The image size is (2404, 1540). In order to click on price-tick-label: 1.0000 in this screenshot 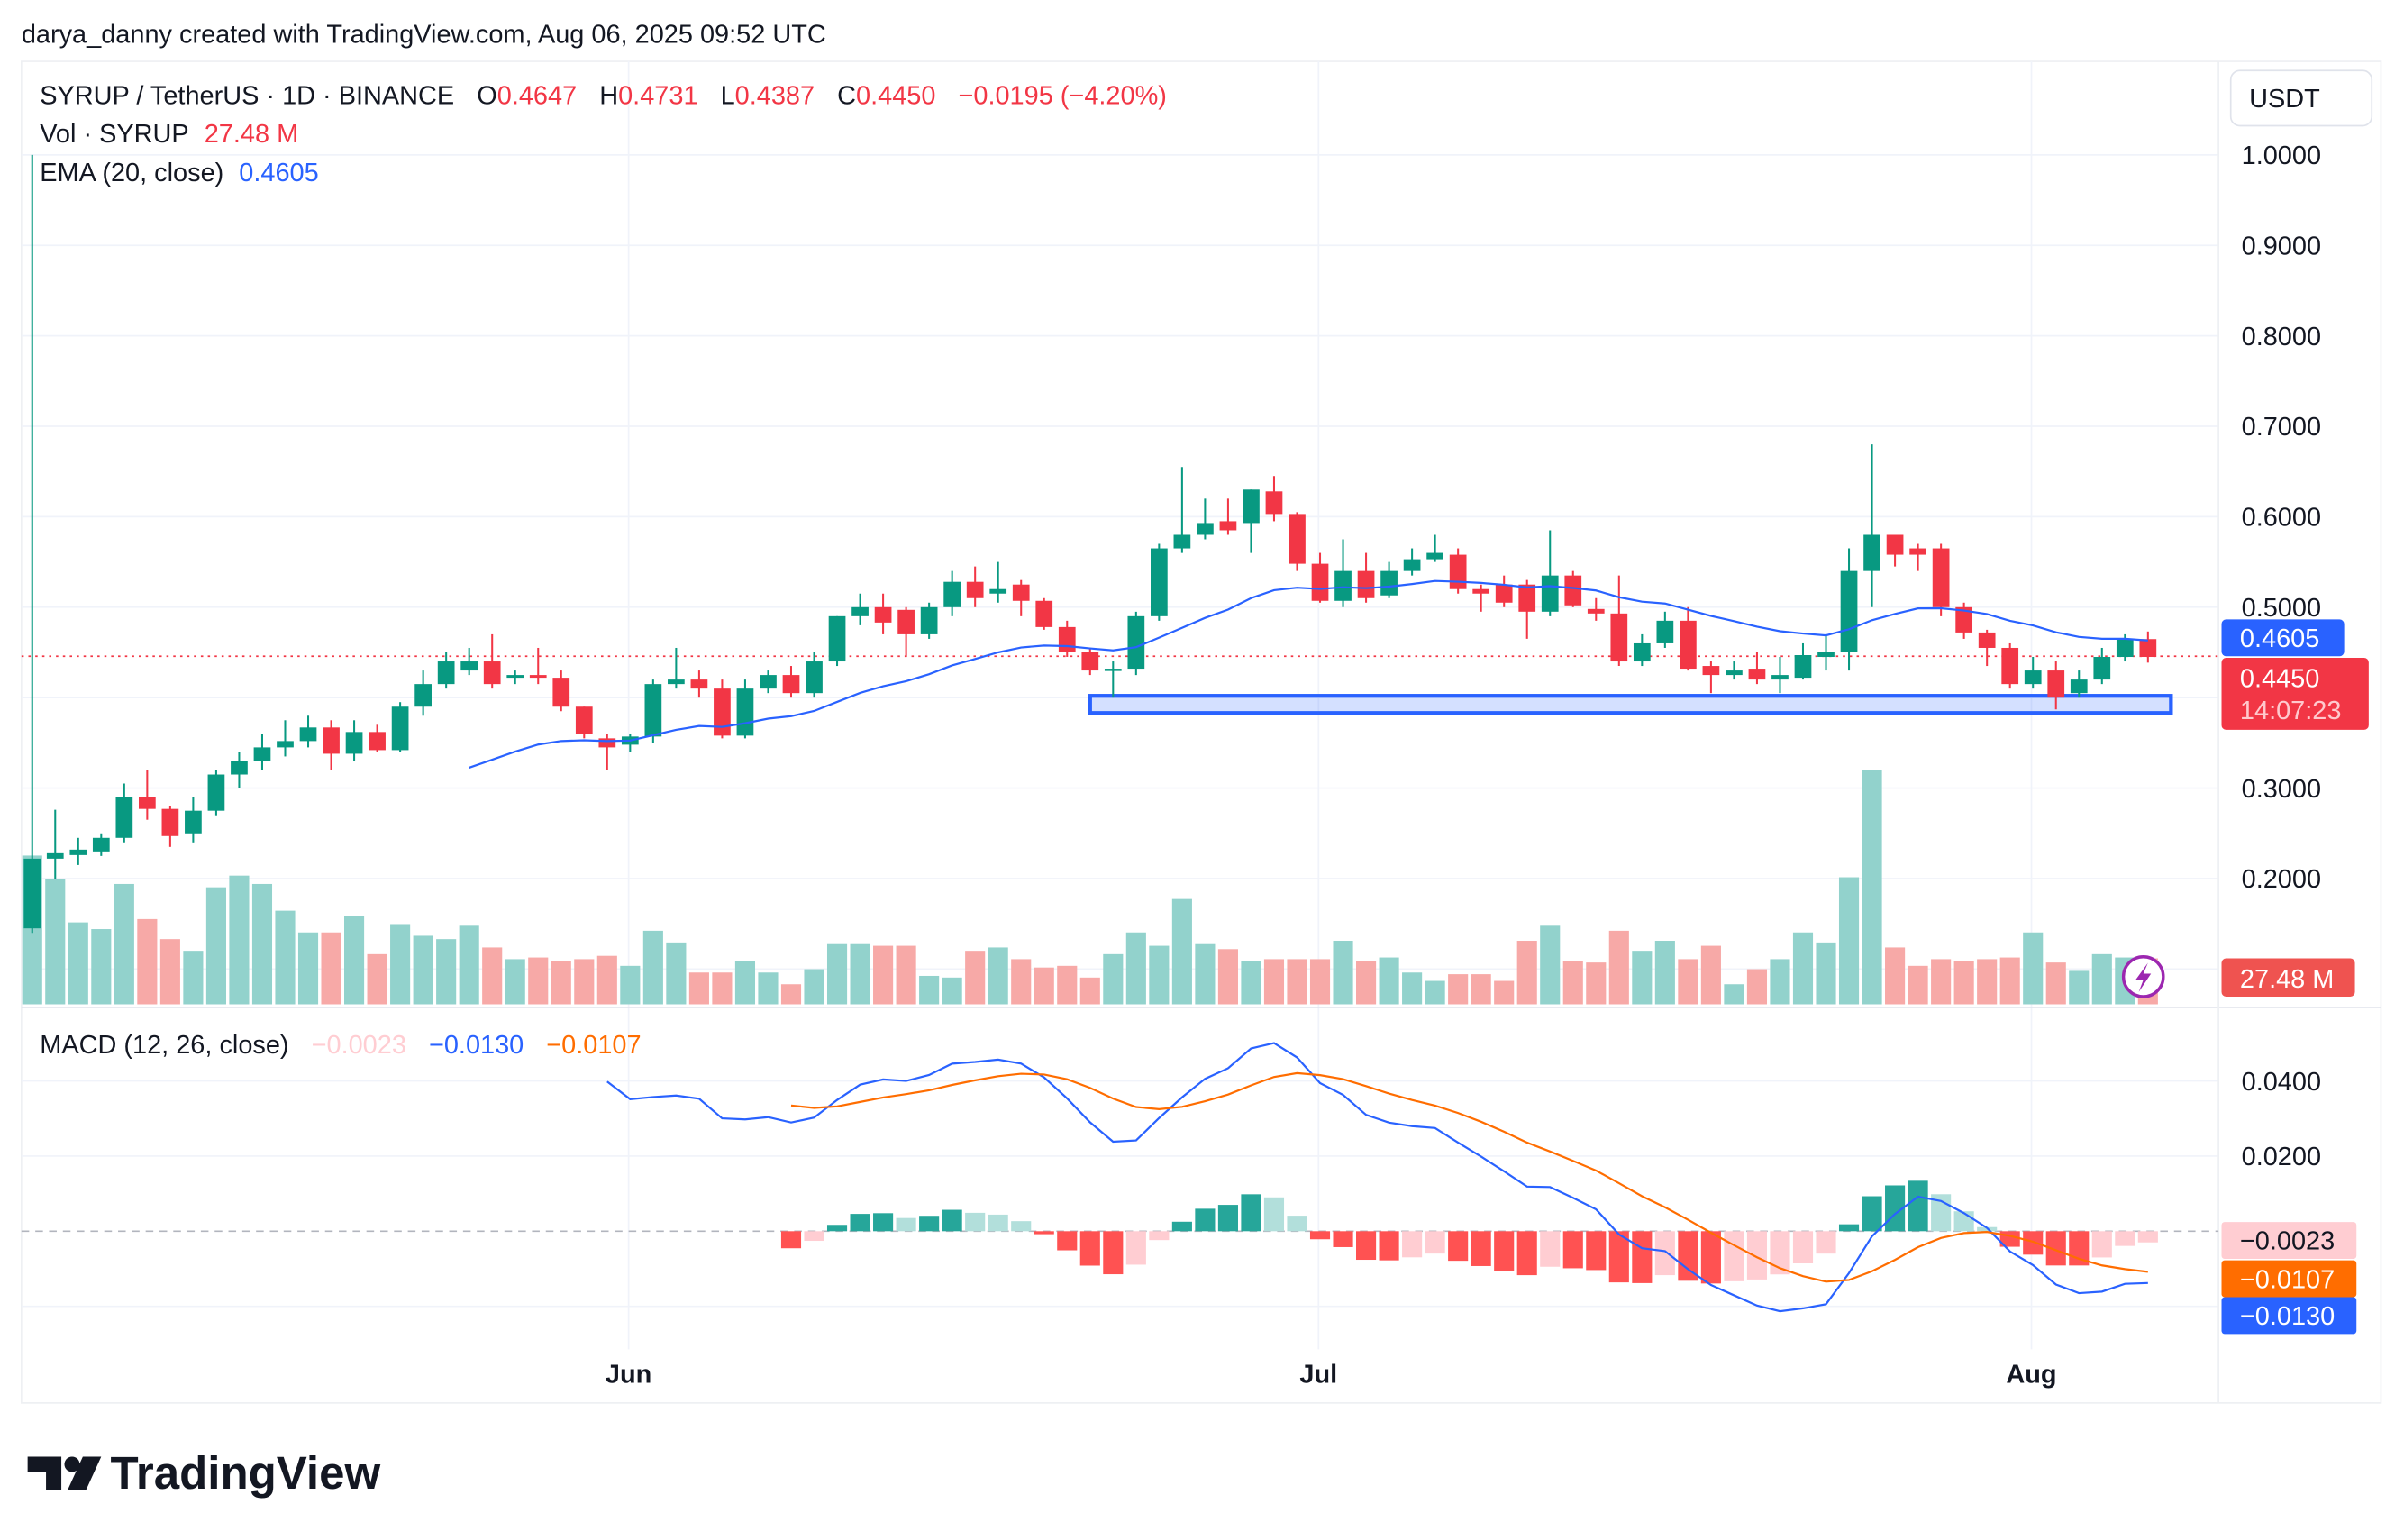, I will do `click(2281, 155)`.